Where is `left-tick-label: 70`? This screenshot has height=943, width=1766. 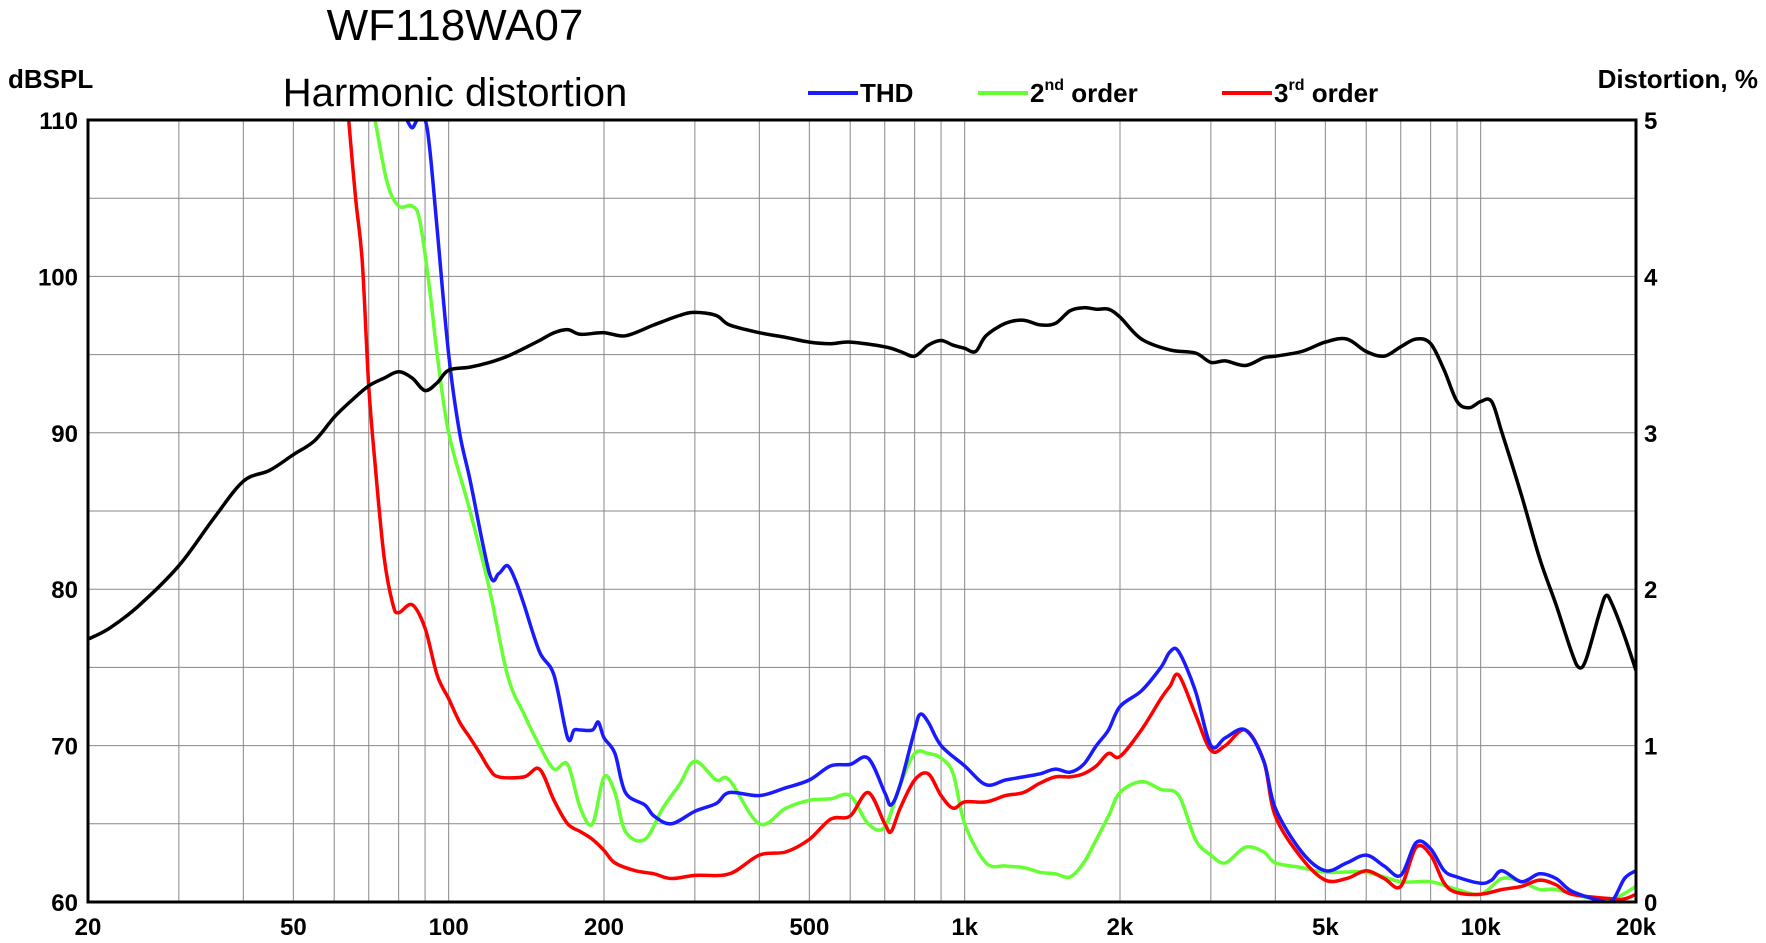 left-tick-label: 70 is located at coordinates (64, 747).